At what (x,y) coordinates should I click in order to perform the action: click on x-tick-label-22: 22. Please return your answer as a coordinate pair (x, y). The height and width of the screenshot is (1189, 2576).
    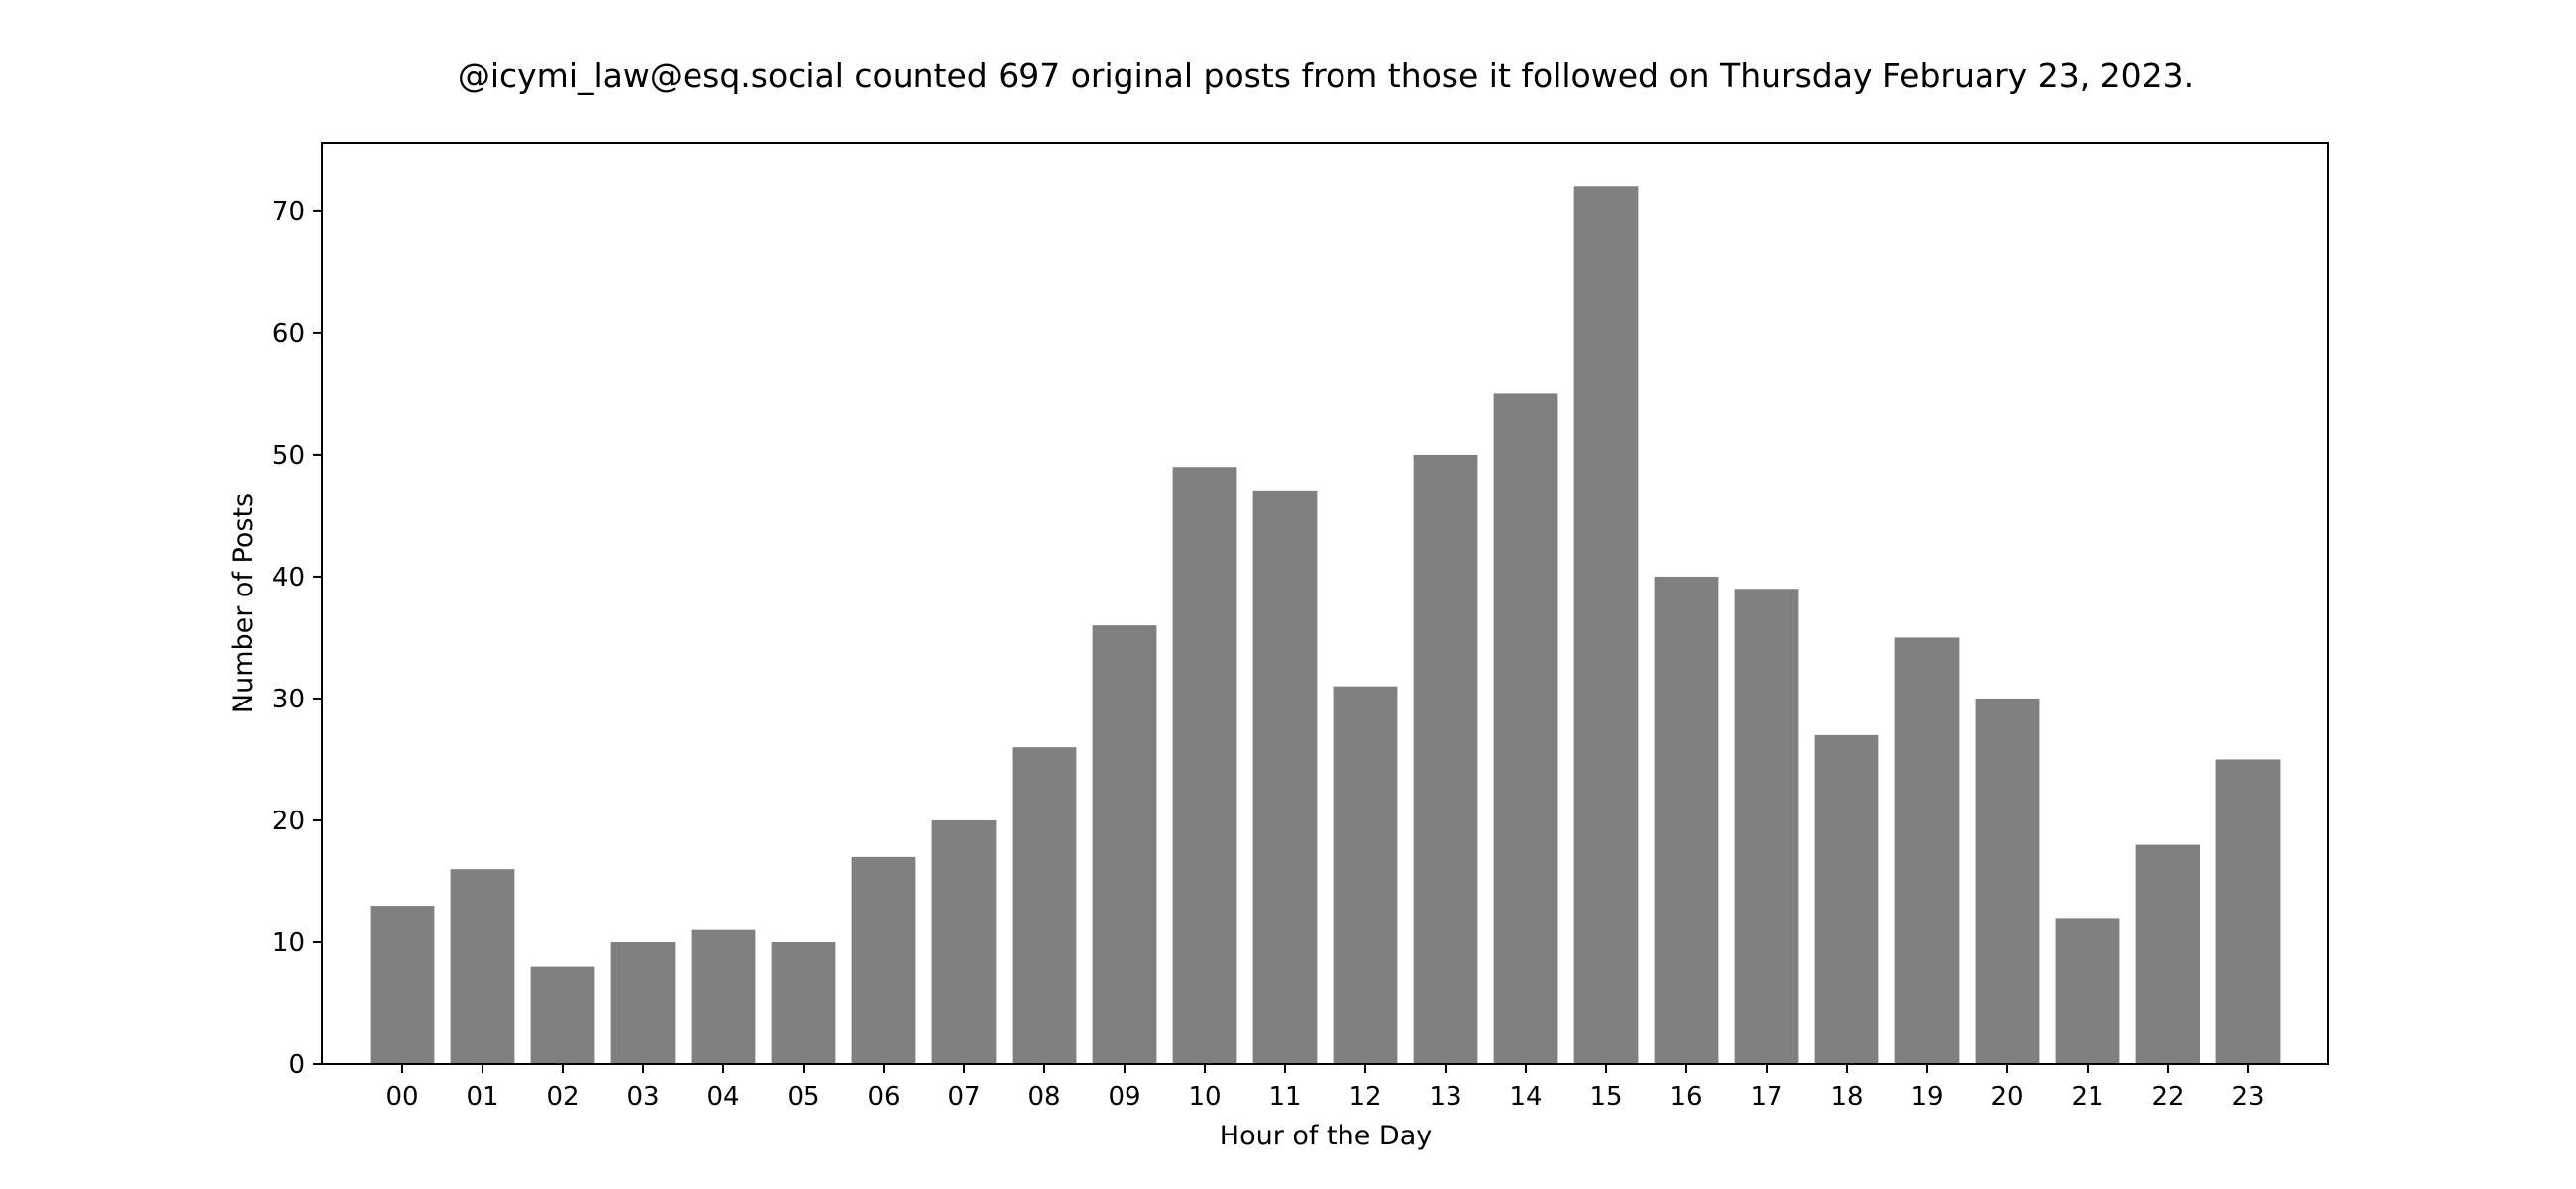
    Looking at the image, I should click on (2167, 1097).